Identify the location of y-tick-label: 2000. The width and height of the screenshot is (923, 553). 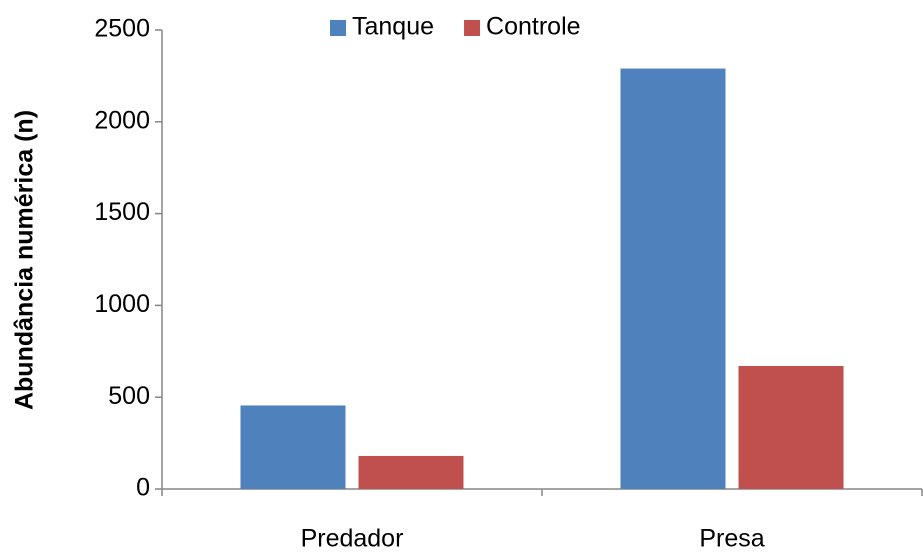
(122, 120).